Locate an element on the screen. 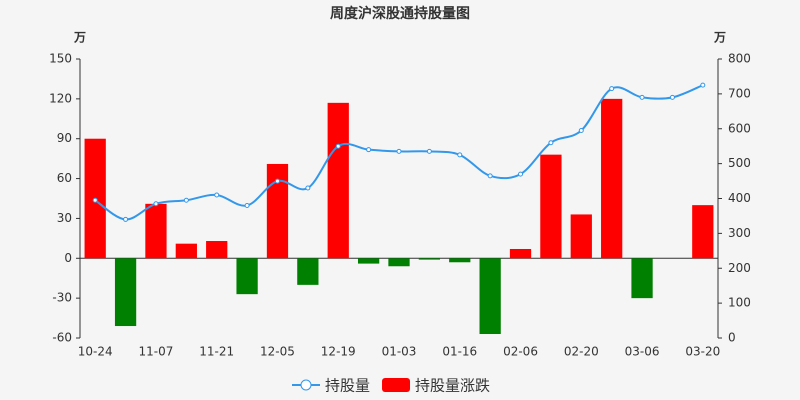 This screenshot has width=800, height=400. x-tick-label: 12-05 is located at coordinates (277, 352).